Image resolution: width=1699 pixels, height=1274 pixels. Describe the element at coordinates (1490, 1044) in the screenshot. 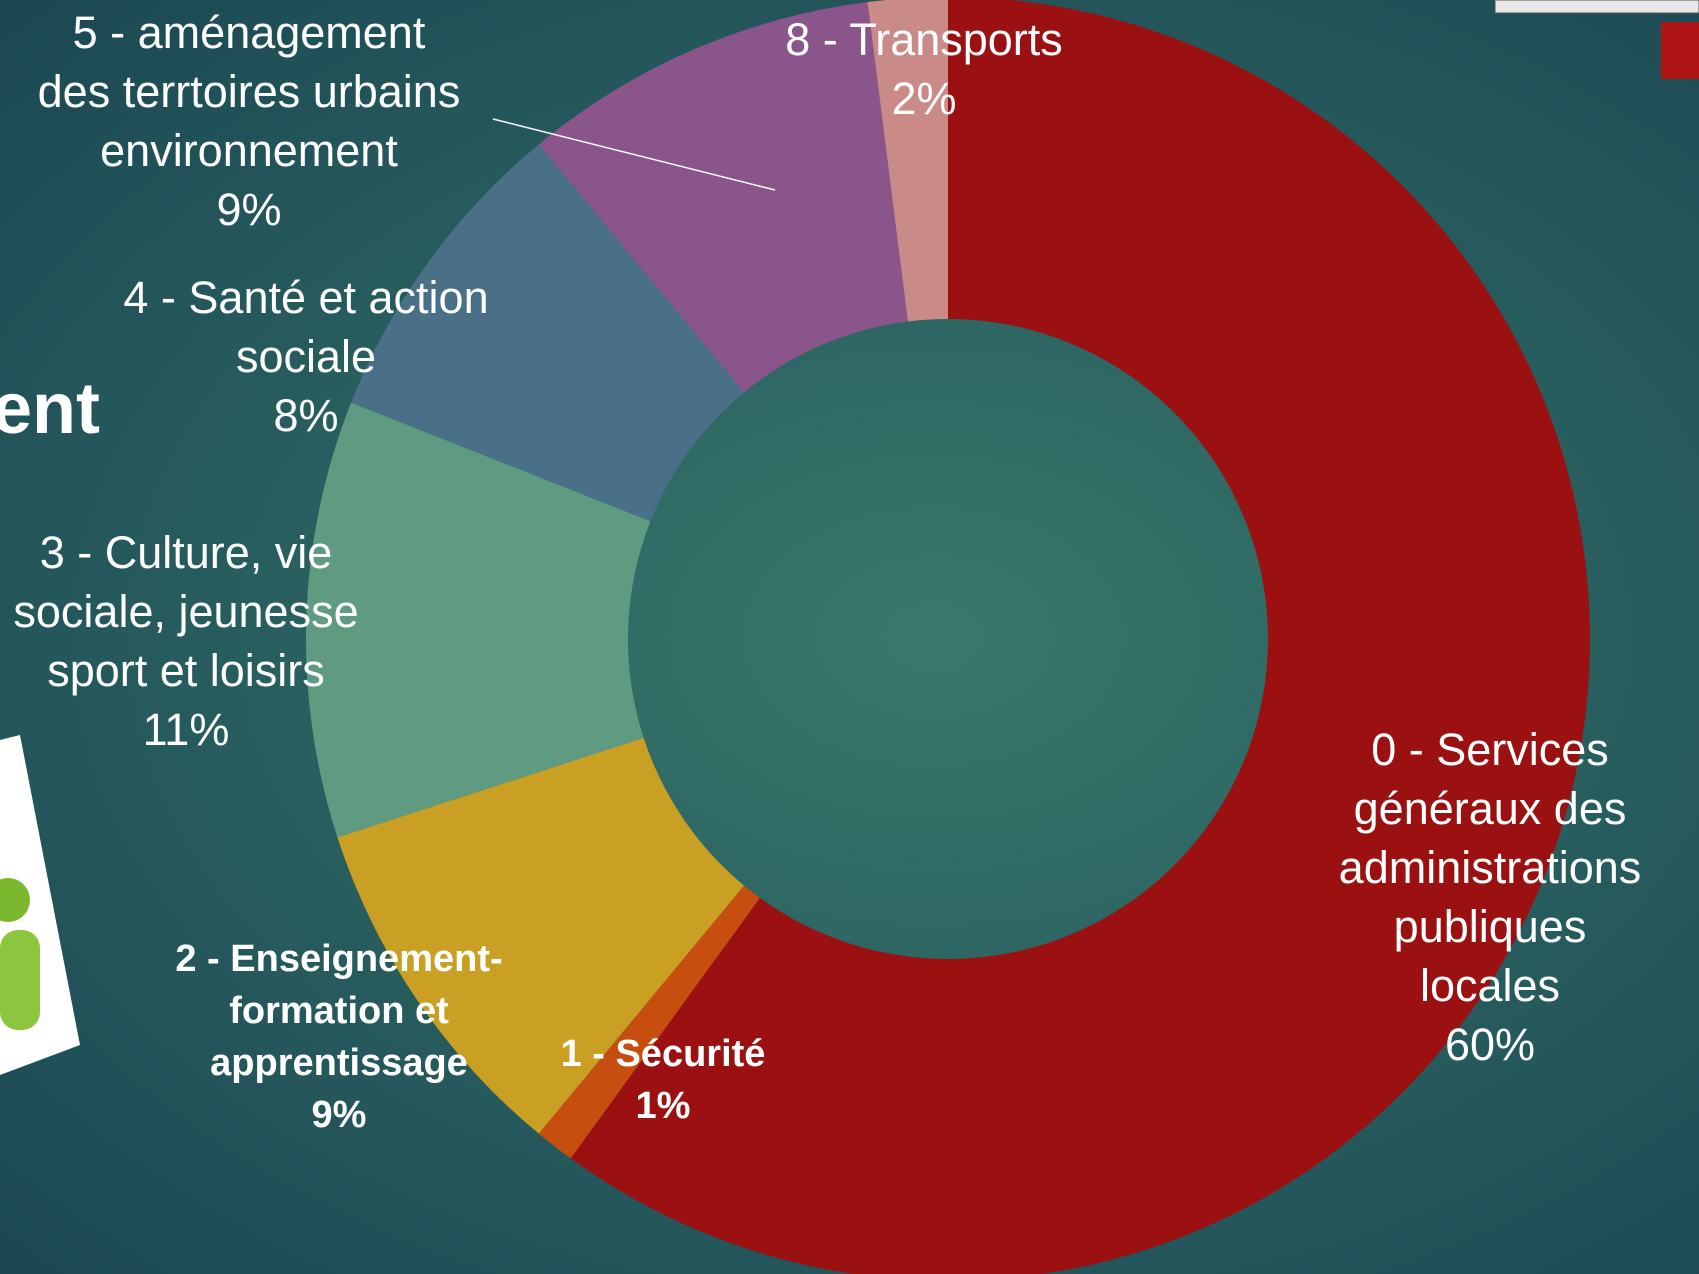

I see `value-label: 60%` at that location.